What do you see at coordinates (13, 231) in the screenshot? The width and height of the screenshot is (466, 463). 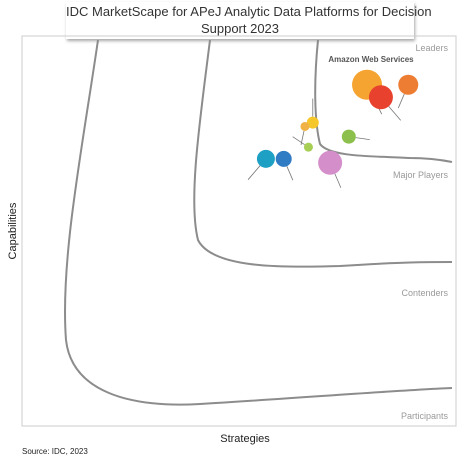 I see `y-axis-label: Capabilities` at bounding box center [13, 231].